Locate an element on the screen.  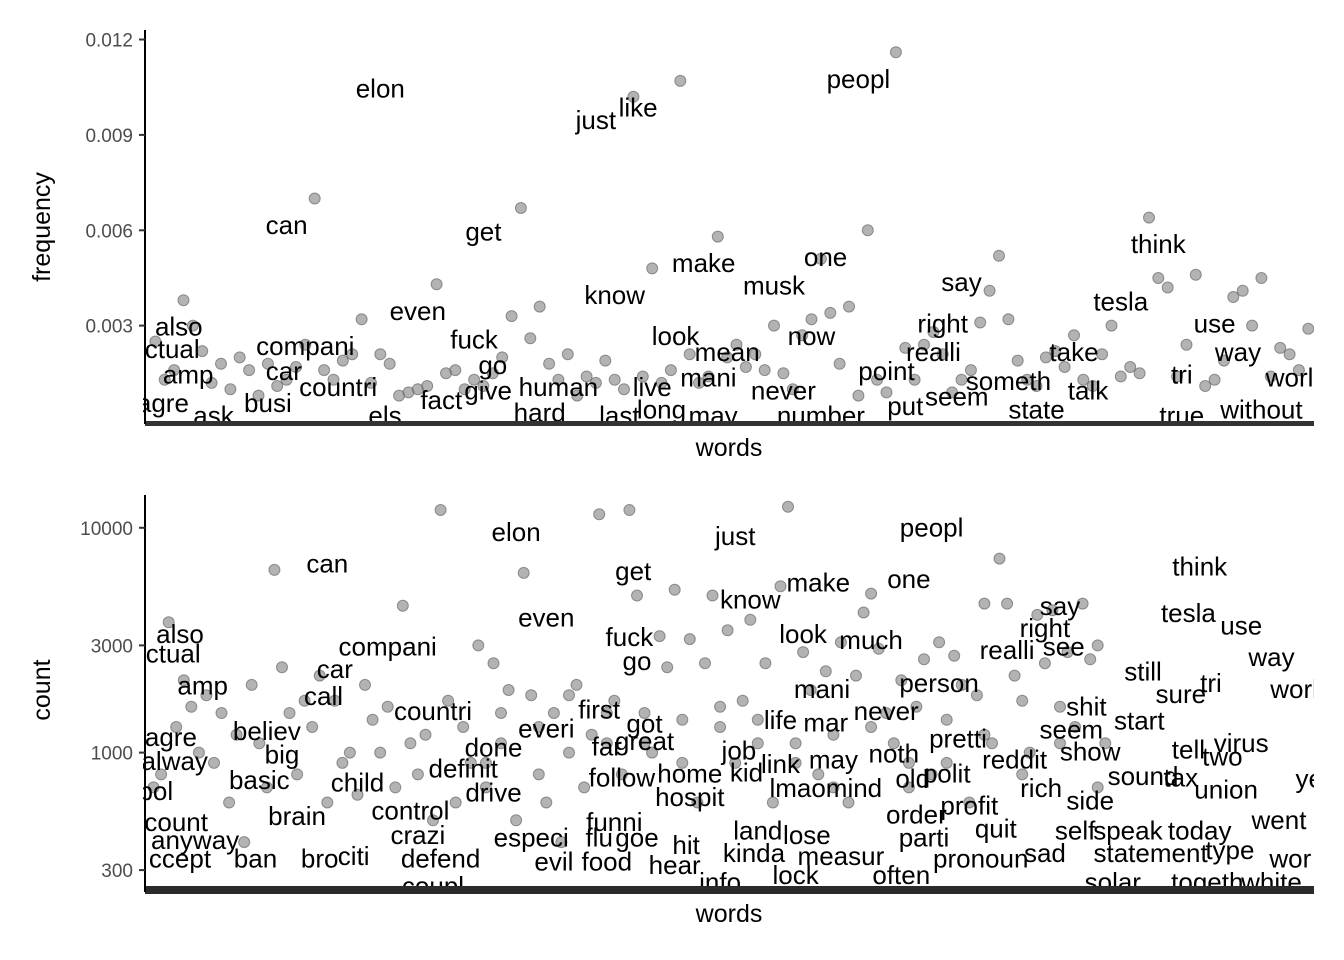
count-word-label: use is located at coordinates (1241, 625).